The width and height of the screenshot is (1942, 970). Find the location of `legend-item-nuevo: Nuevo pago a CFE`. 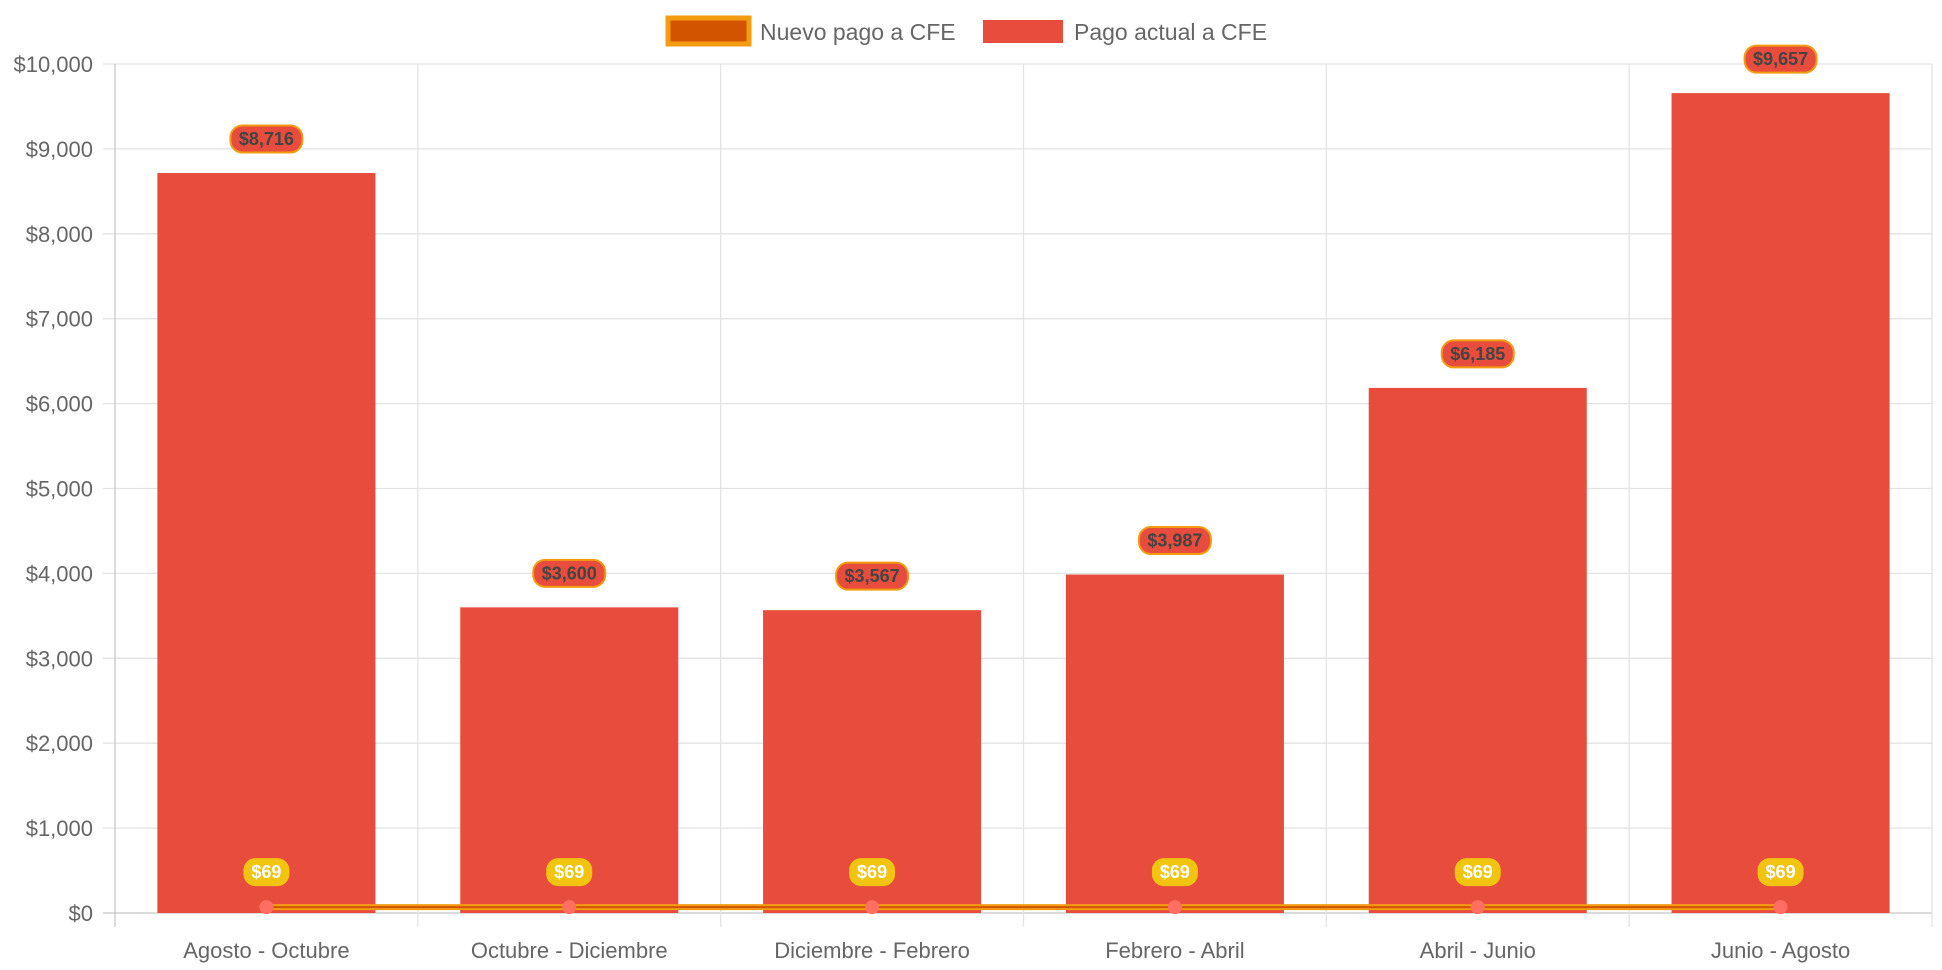

legend-item-nuevo: Nuevo pago a CFE is located at coordinates (810, 31).